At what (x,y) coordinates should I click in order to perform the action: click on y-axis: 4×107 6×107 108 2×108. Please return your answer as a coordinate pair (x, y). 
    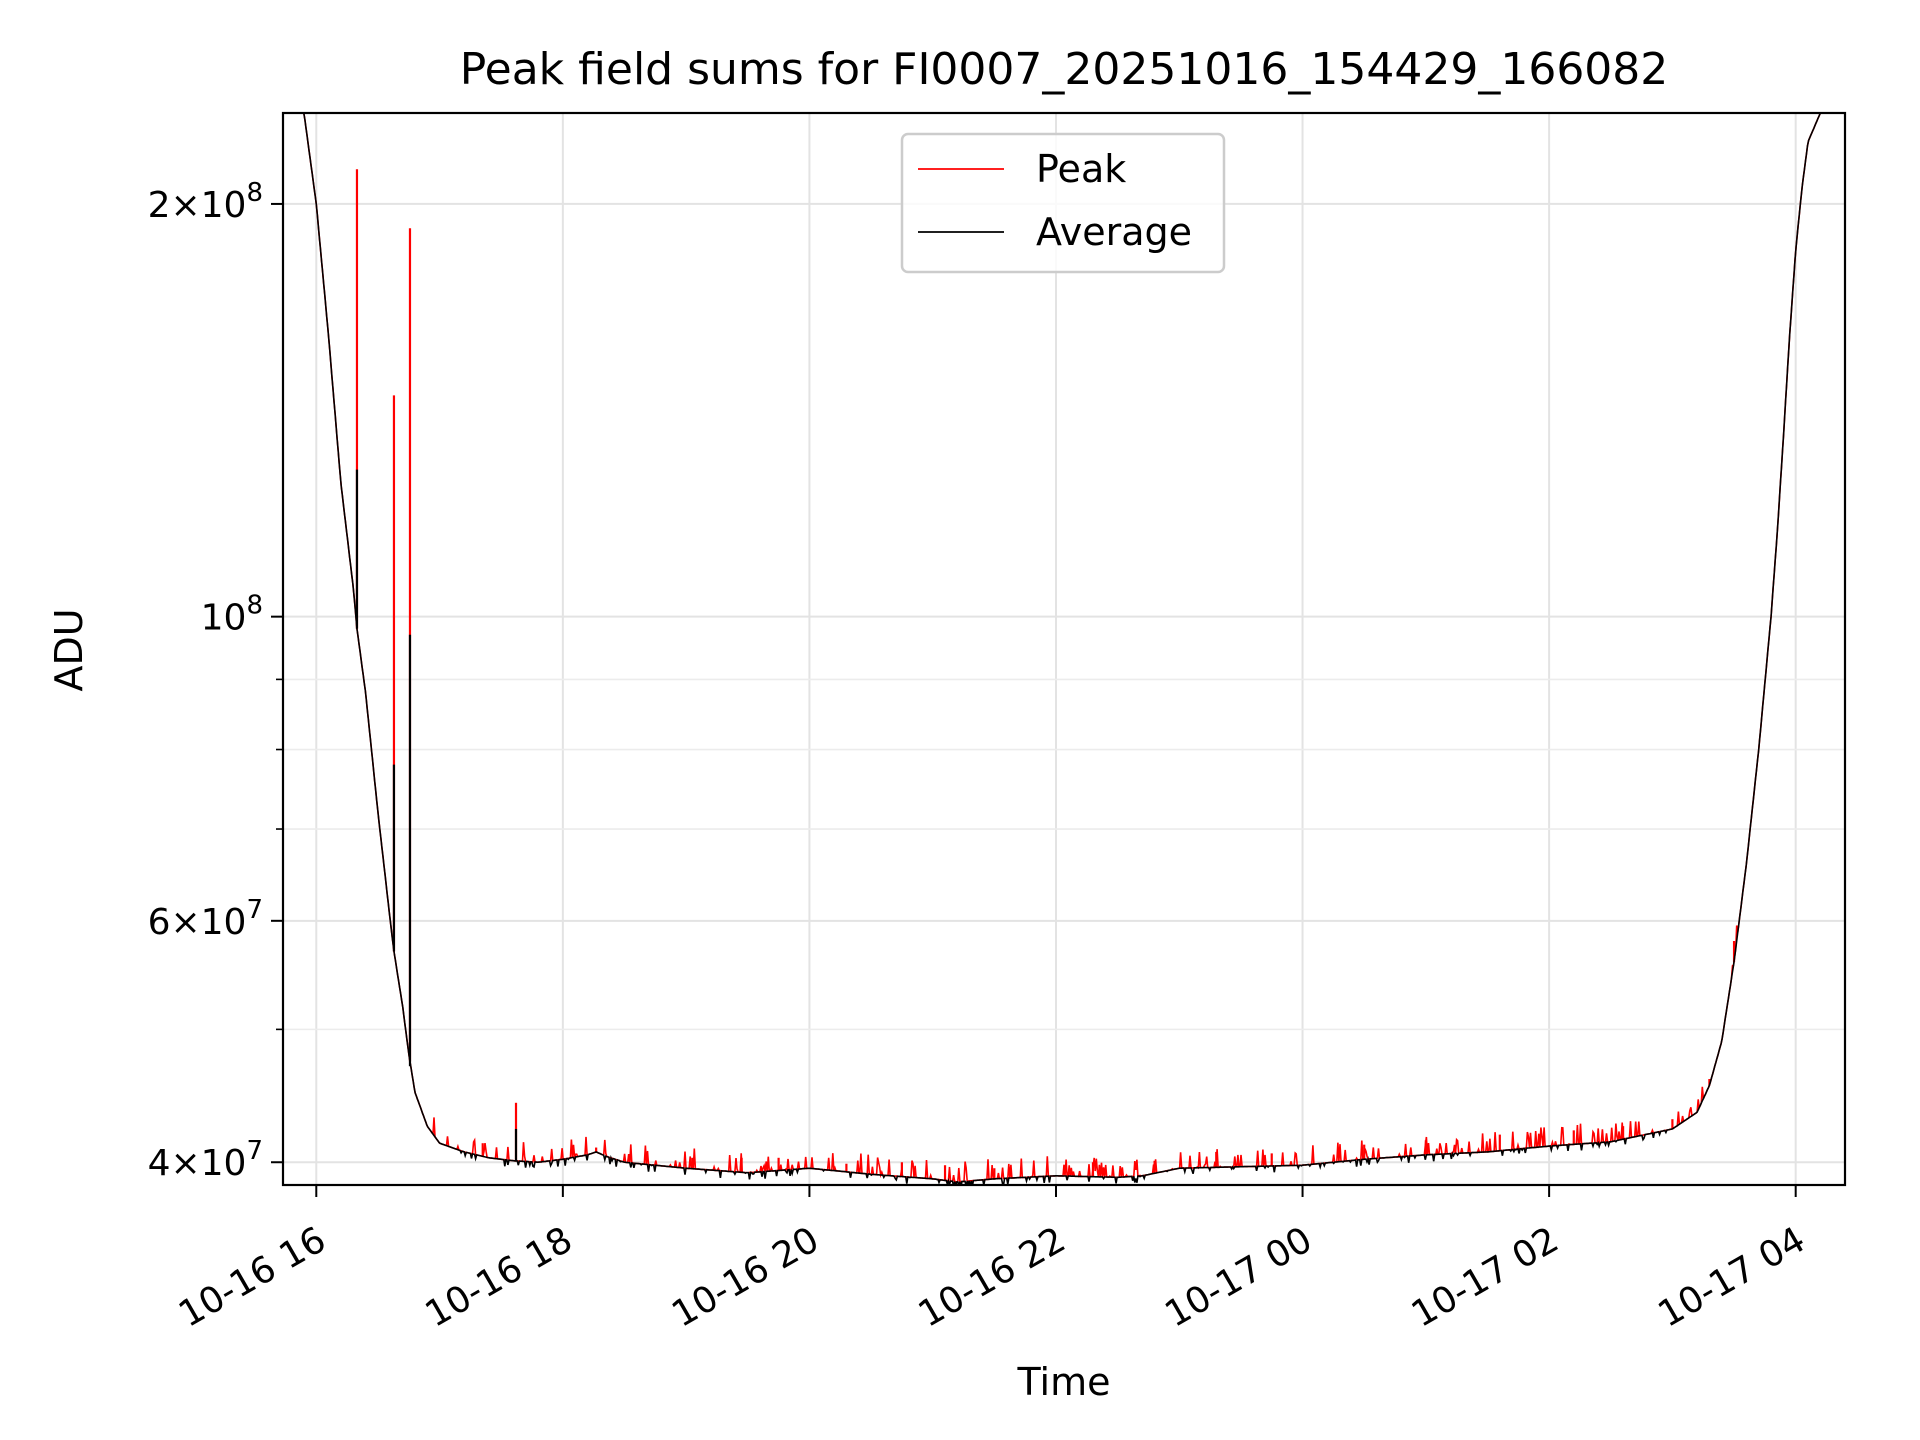
    Looking at the image, I should click on (215, 681).